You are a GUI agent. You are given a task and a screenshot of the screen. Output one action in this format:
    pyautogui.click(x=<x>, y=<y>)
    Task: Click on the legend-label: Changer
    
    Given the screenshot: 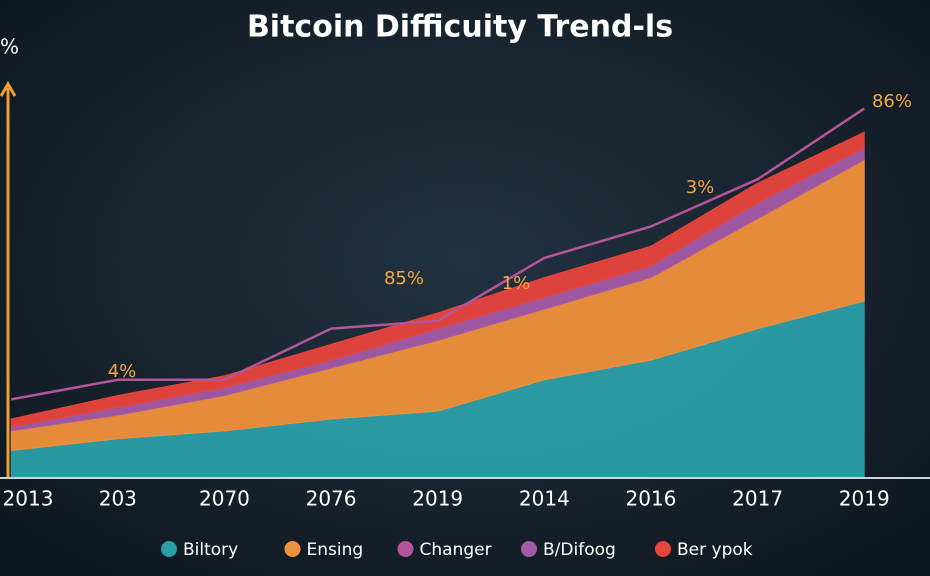 What is the action you would take?
    pyautogui.click(x=456, y=550)
    